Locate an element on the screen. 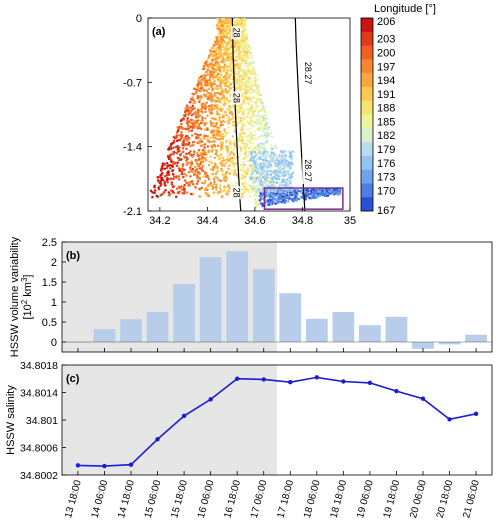 The height and width of the screenshot is (521, 500). colorbar-cell is located at coordinates (367, 38).